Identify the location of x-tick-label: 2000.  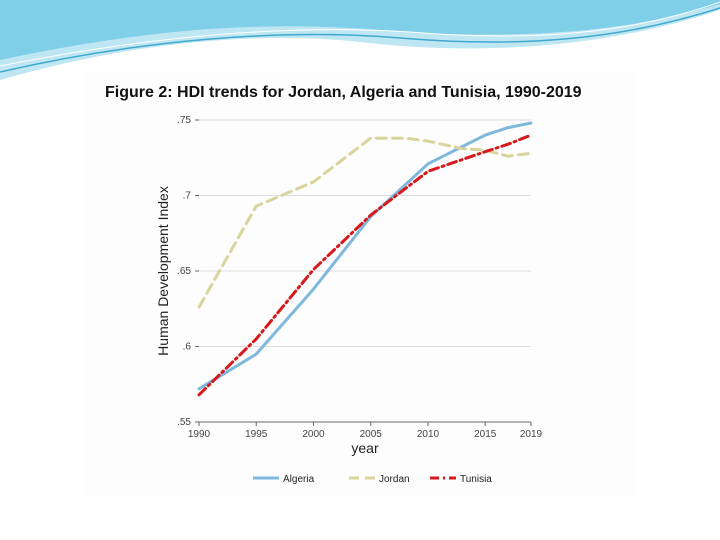
(313, 434).